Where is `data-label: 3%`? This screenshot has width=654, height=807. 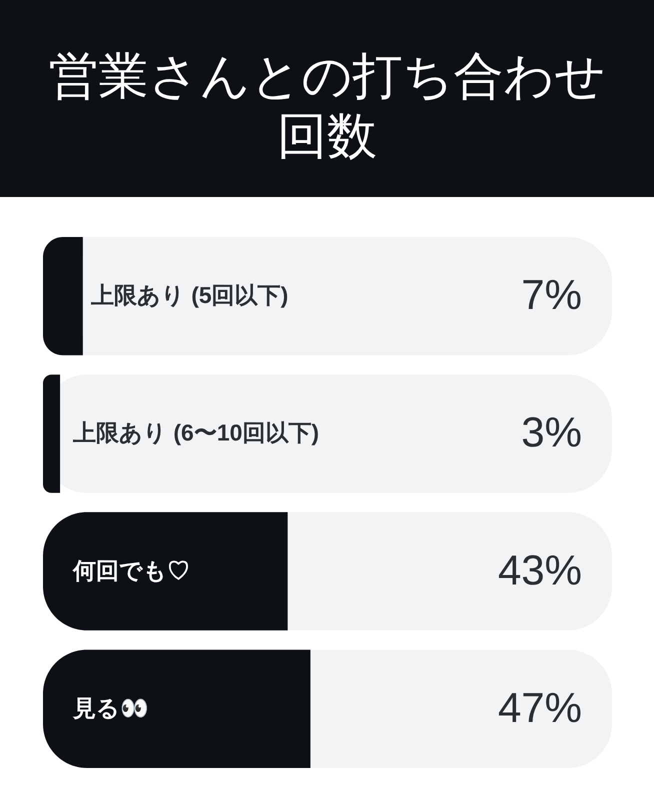 data-label: 3% is located at coordinates (551, 432).